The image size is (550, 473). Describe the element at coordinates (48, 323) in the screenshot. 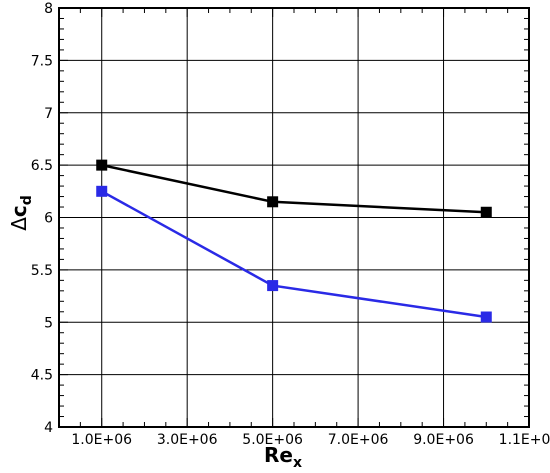

I see `y-tick-label-2: 5` at that location.